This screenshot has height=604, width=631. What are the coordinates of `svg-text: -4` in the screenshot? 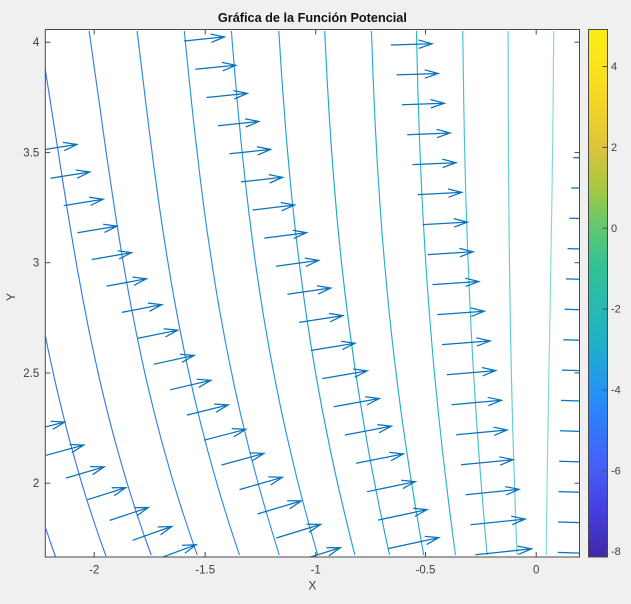 It's located at (616, 391).